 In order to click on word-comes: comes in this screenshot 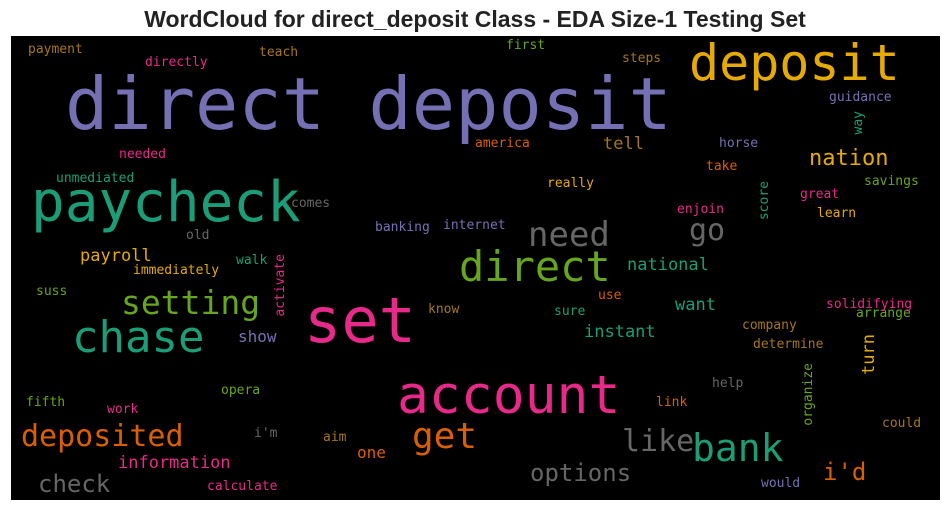, I will do `click(311, 203)`.